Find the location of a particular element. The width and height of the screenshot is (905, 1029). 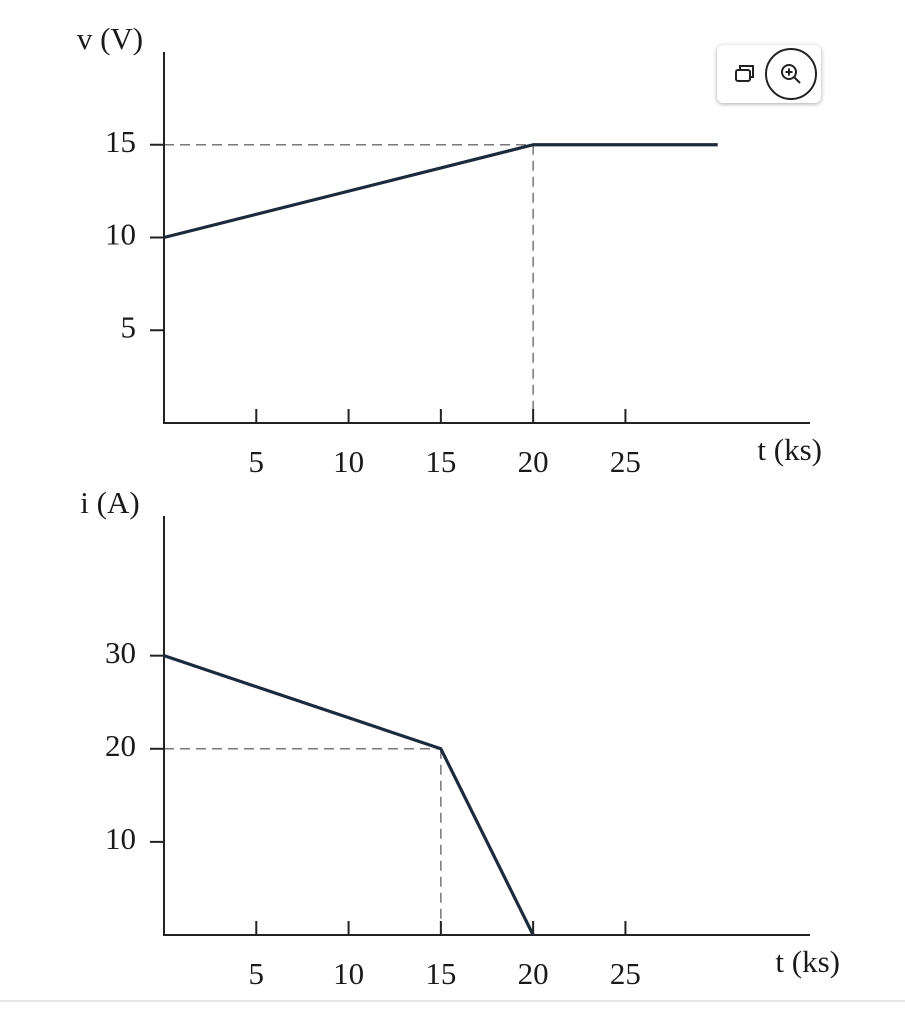

toolbar-icons is located at coordinates (776, 74).